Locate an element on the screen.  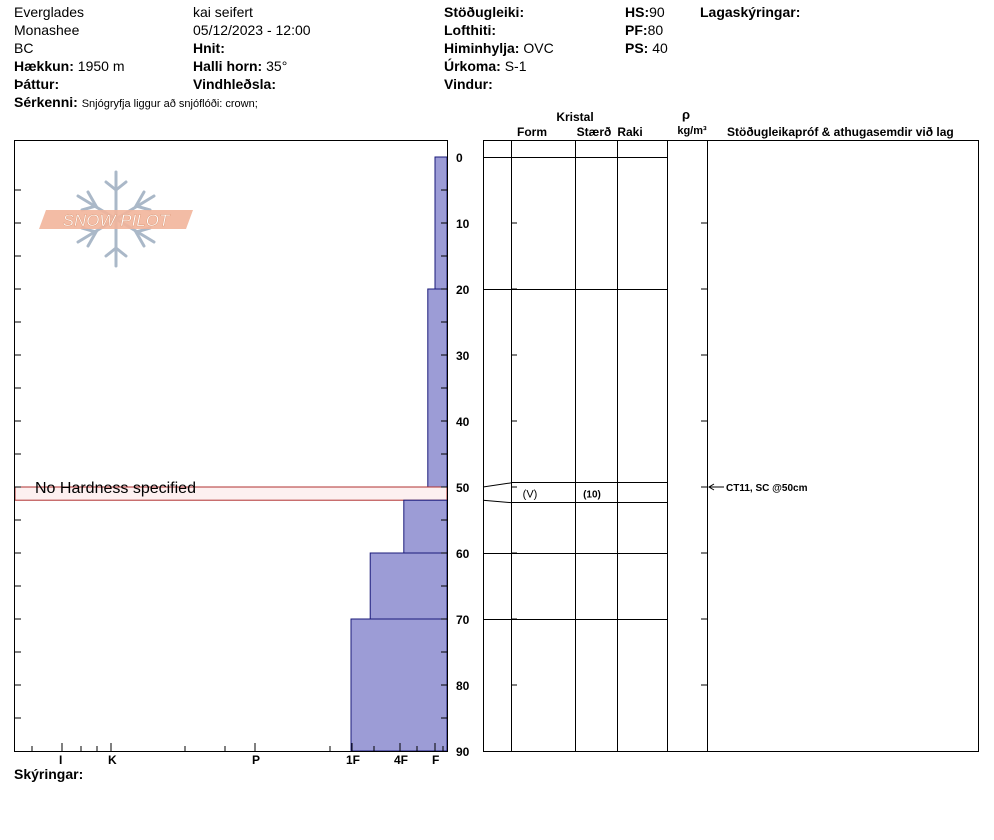
location: Everglades is located at coordinates (49, 12).